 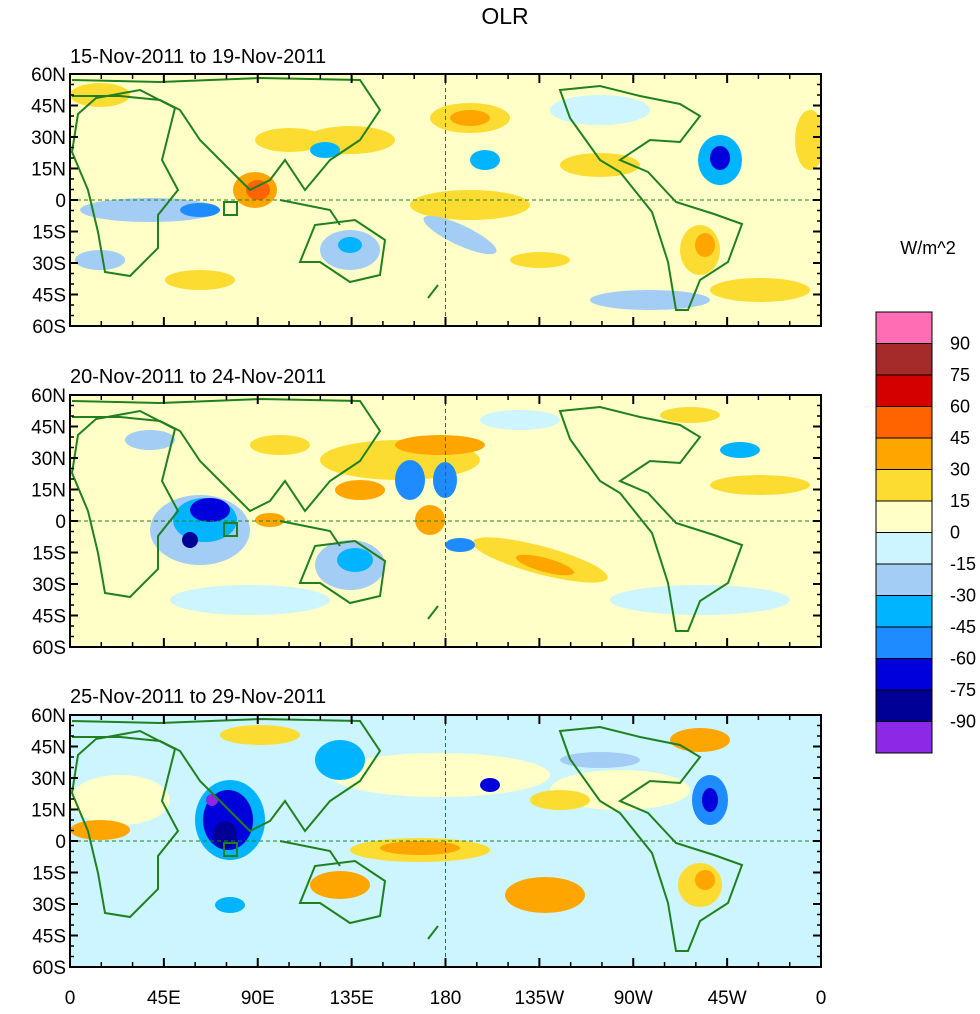 I want to click on colorbar-label: 75, so click(x=960, y=375).